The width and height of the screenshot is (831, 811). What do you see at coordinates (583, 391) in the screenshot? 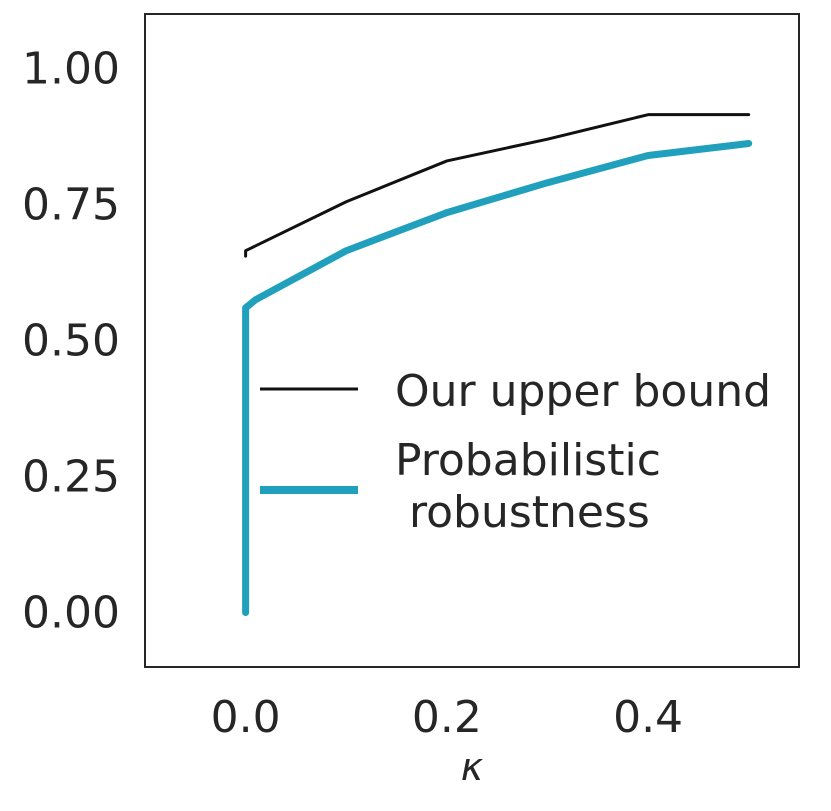
I see `legend-label-upper-bound: Our upper bound` at bounding box center [583, 391].